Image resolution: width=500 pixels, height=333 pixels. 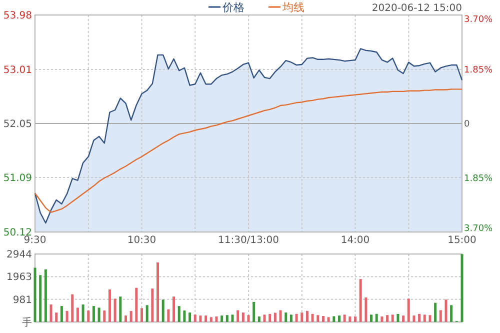 What do you see at coordinates (467, 125) in the screenshot?
I see `y2-tick-label: 0` at bounding box center [467, 125].